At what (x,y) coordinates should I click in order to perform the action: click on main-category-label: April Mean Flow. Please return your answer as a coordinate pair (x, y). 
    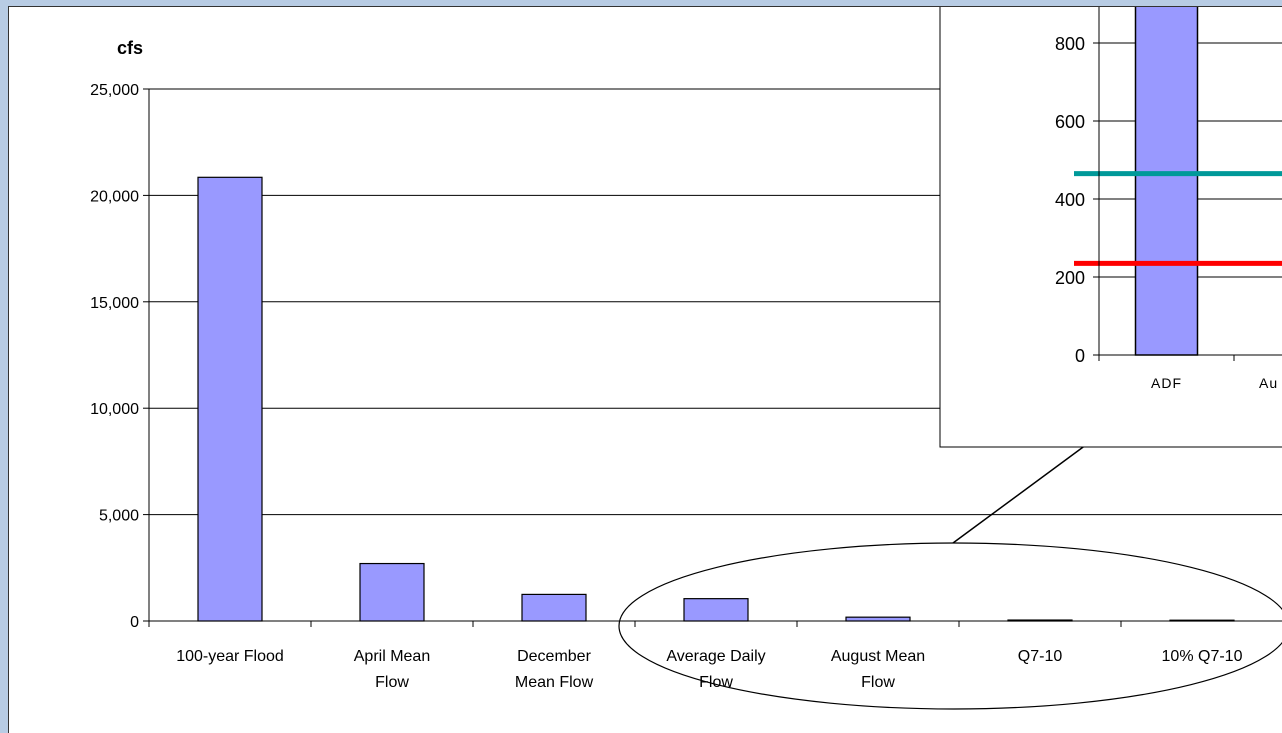
    Looking at the image, I should click on (392, 669).